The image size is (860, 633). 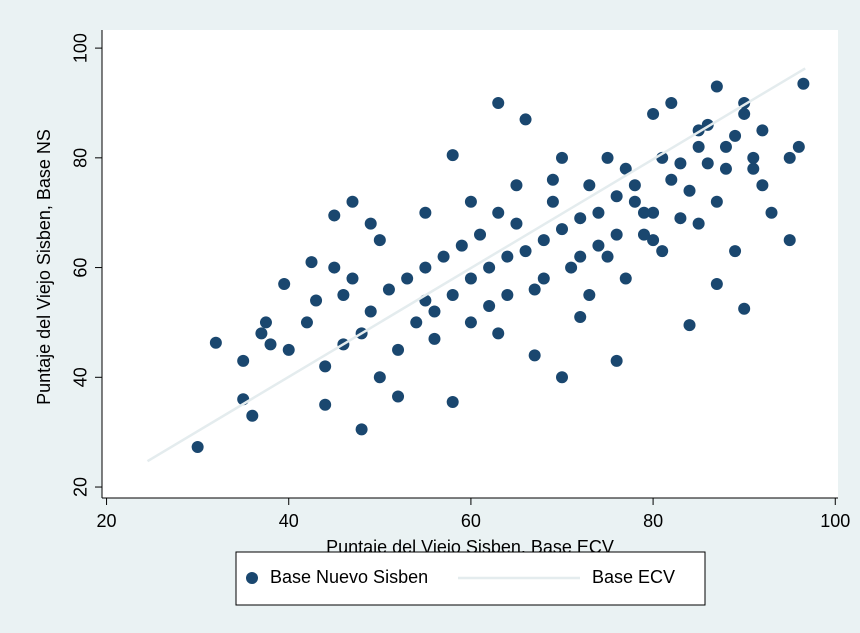 I want to click on y-tick-label: 60, so click(x=81, y=268).